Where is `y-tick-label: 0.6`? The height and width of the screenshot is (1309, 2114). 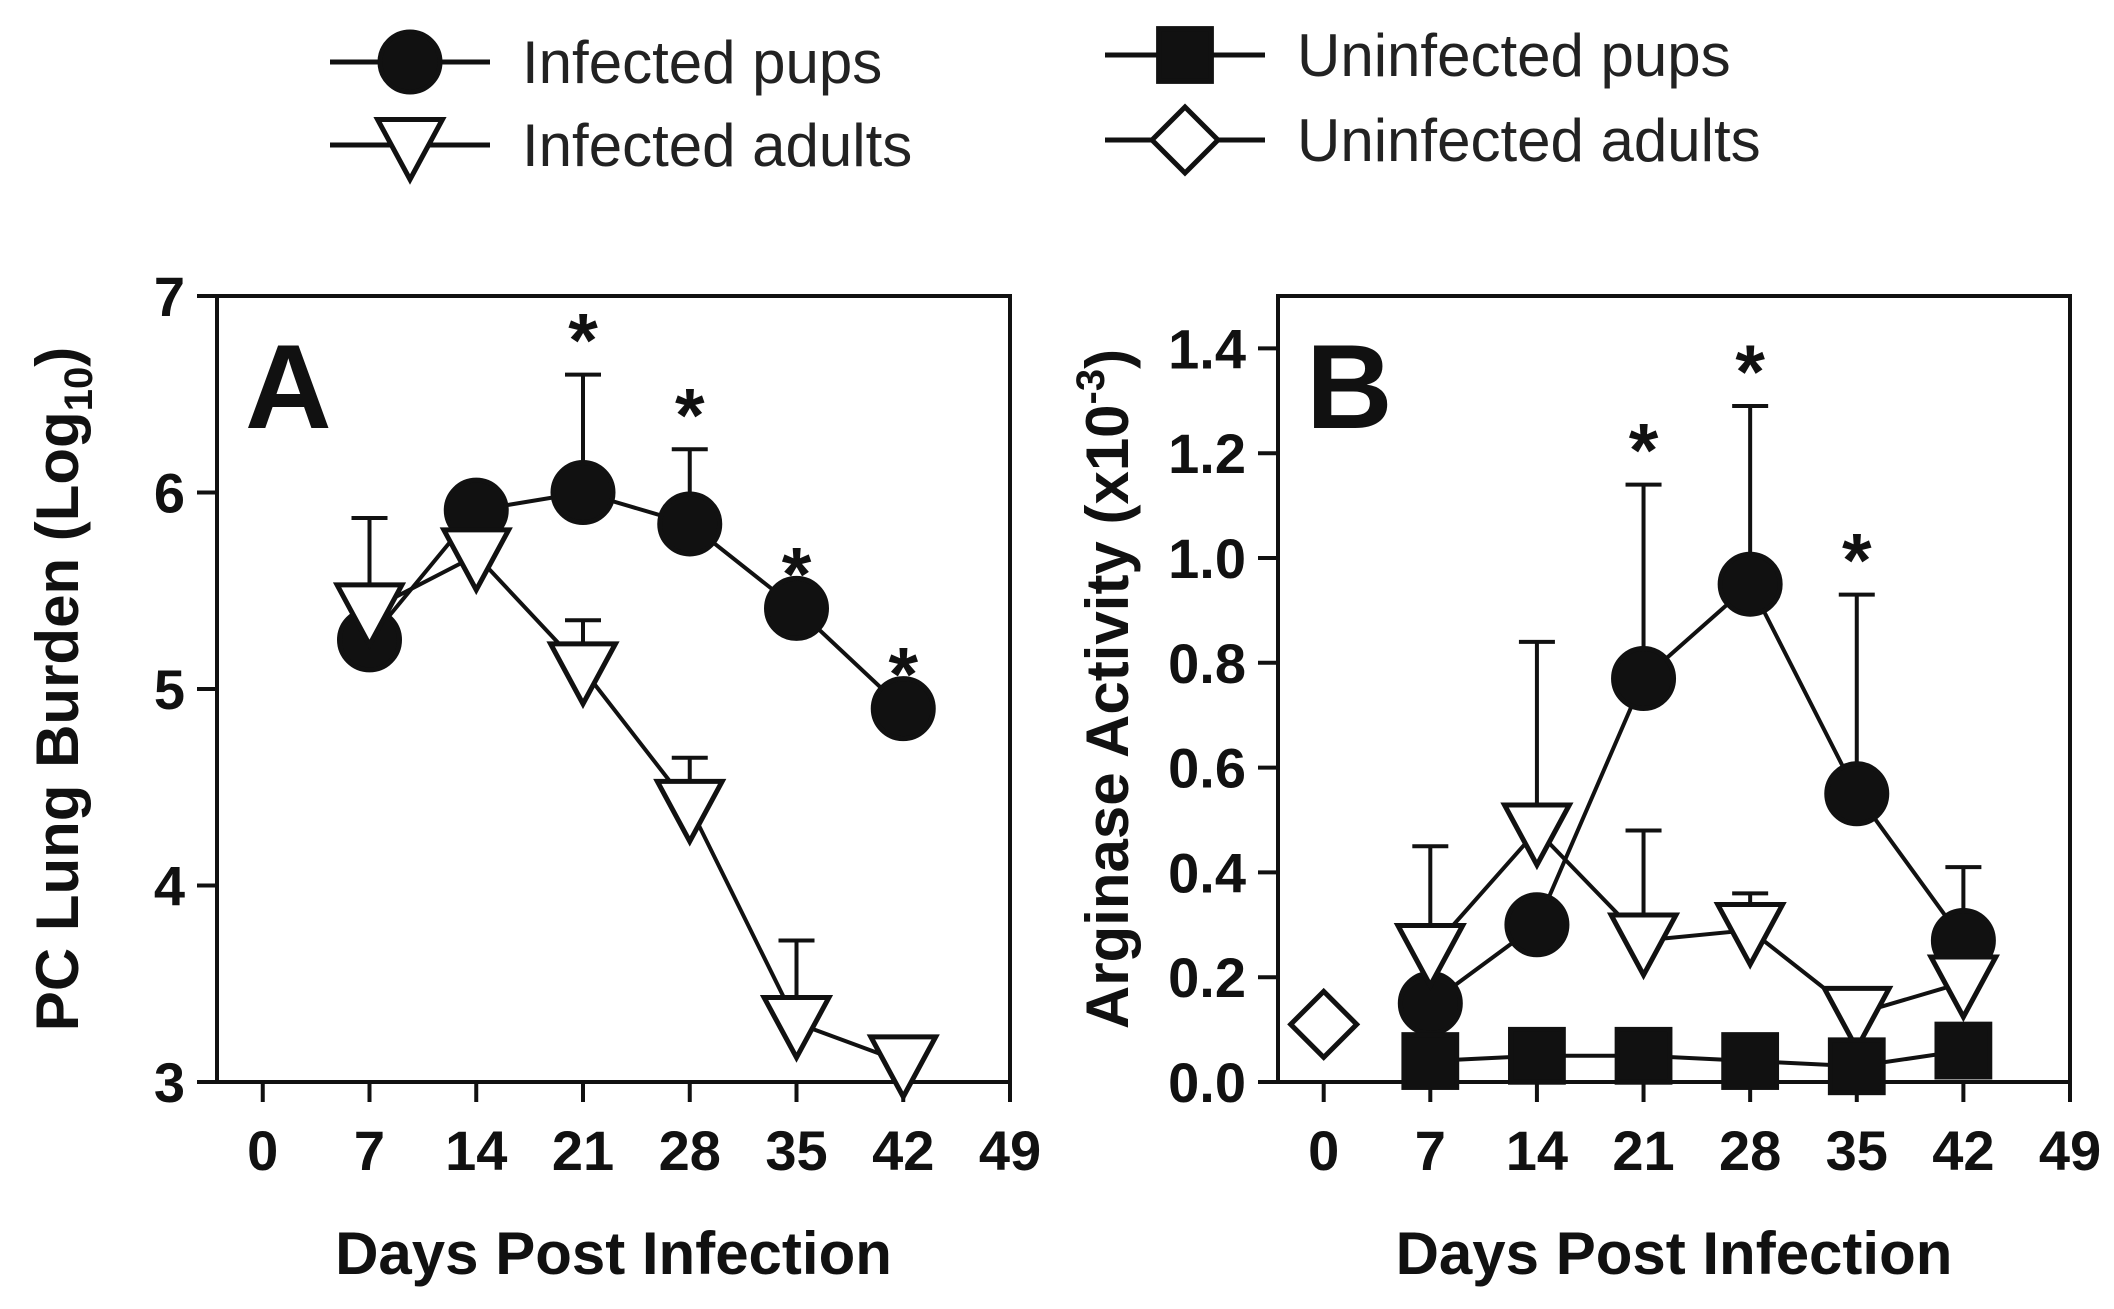
y-tick-label: 0.6 is located at coordinates (1207, 768).